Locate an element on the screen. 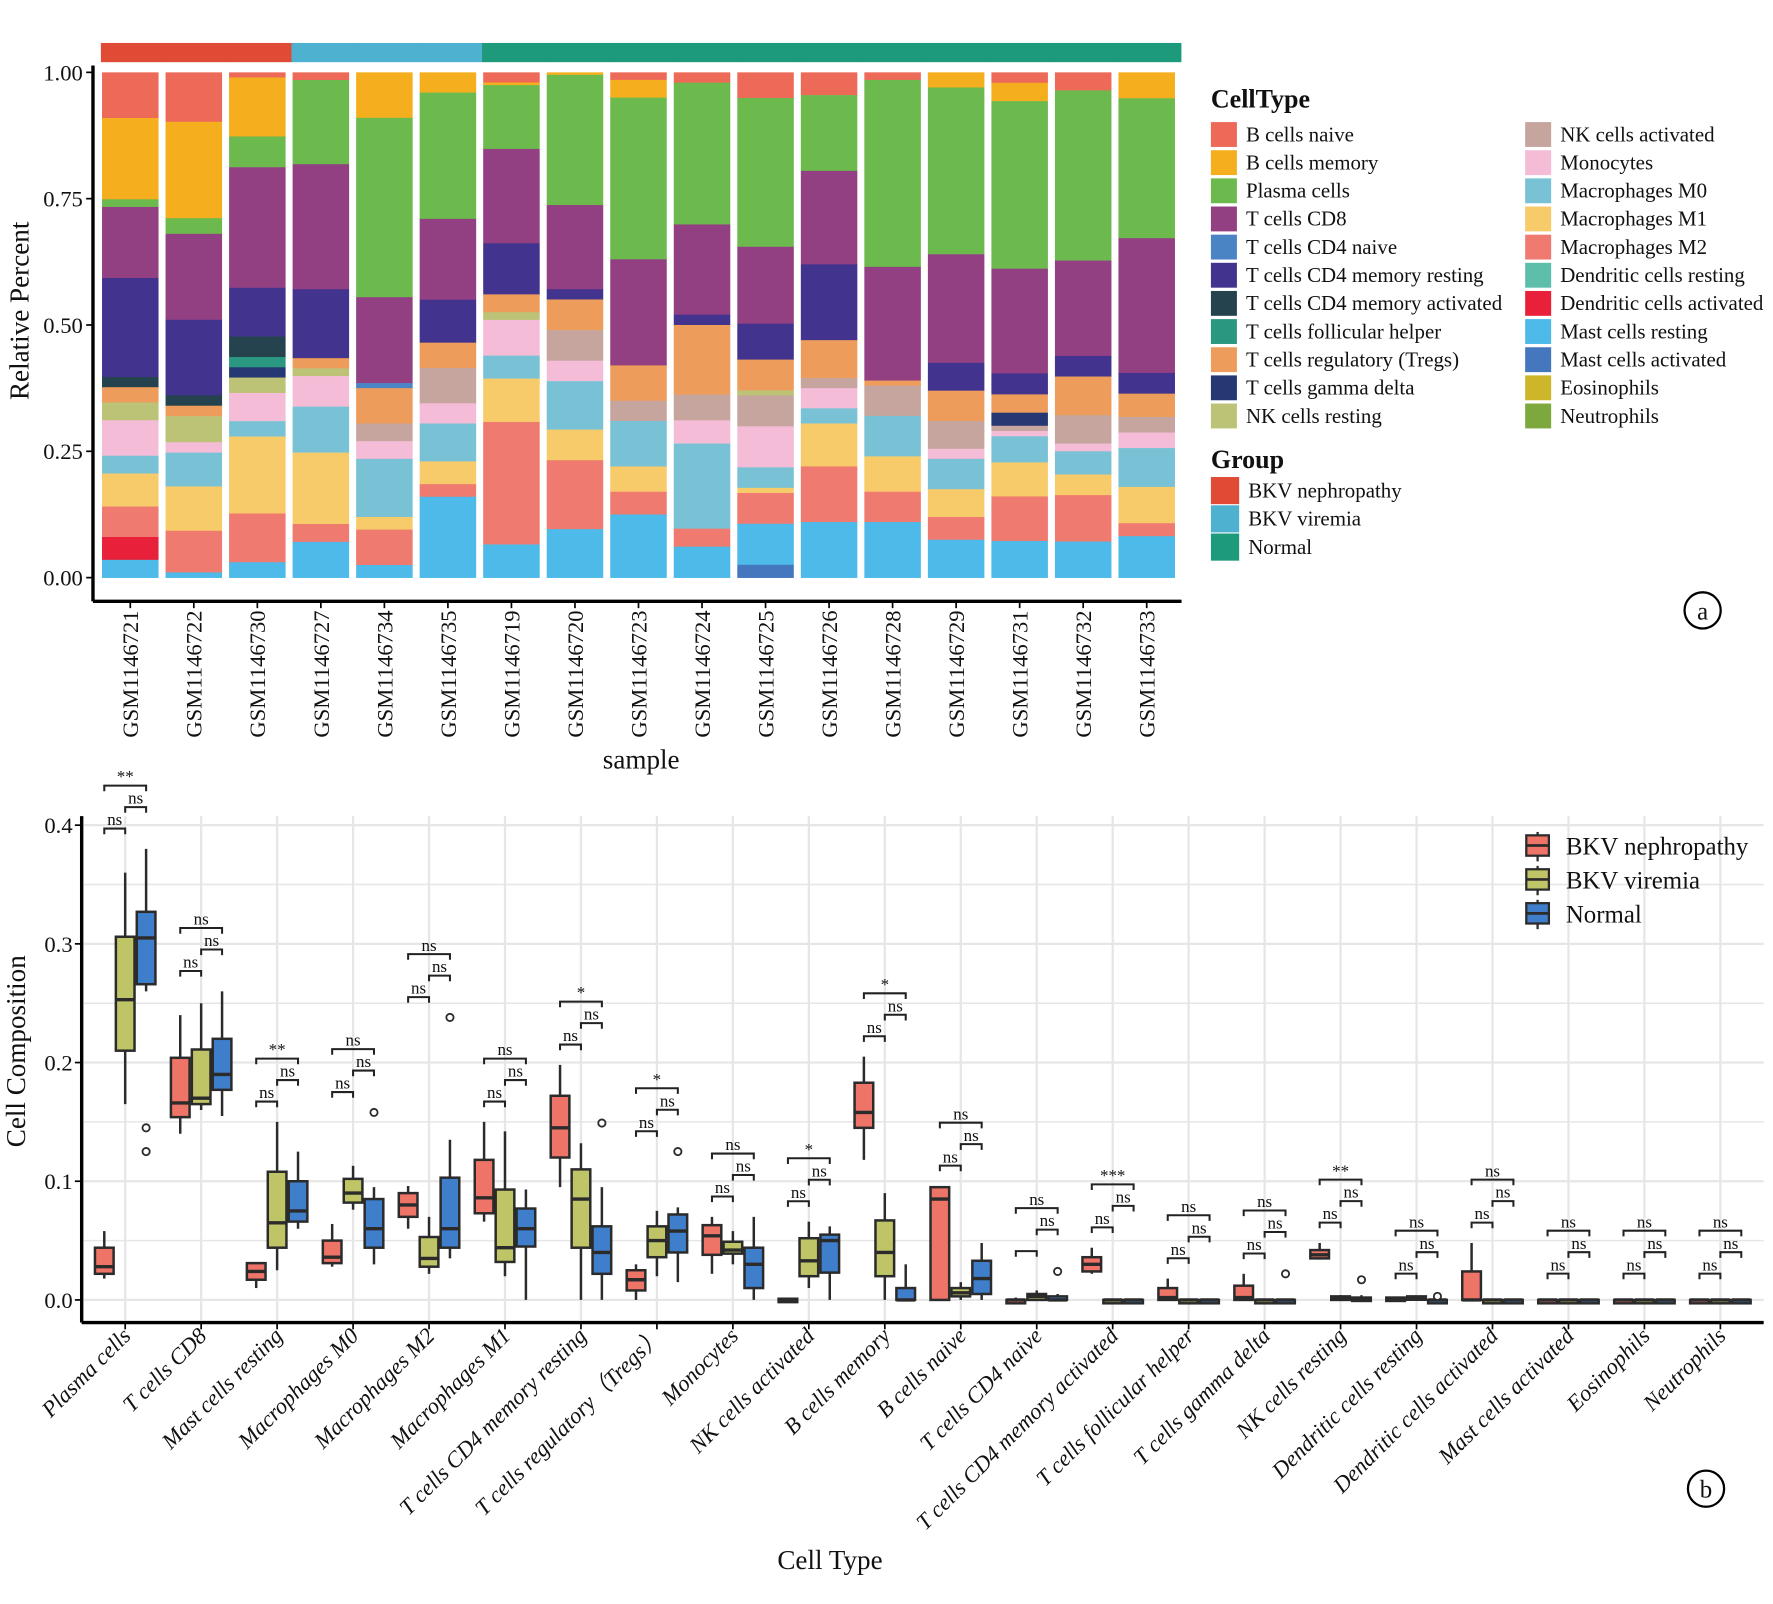  category-macrophages-m2 is located at coordinates (429, 1143).